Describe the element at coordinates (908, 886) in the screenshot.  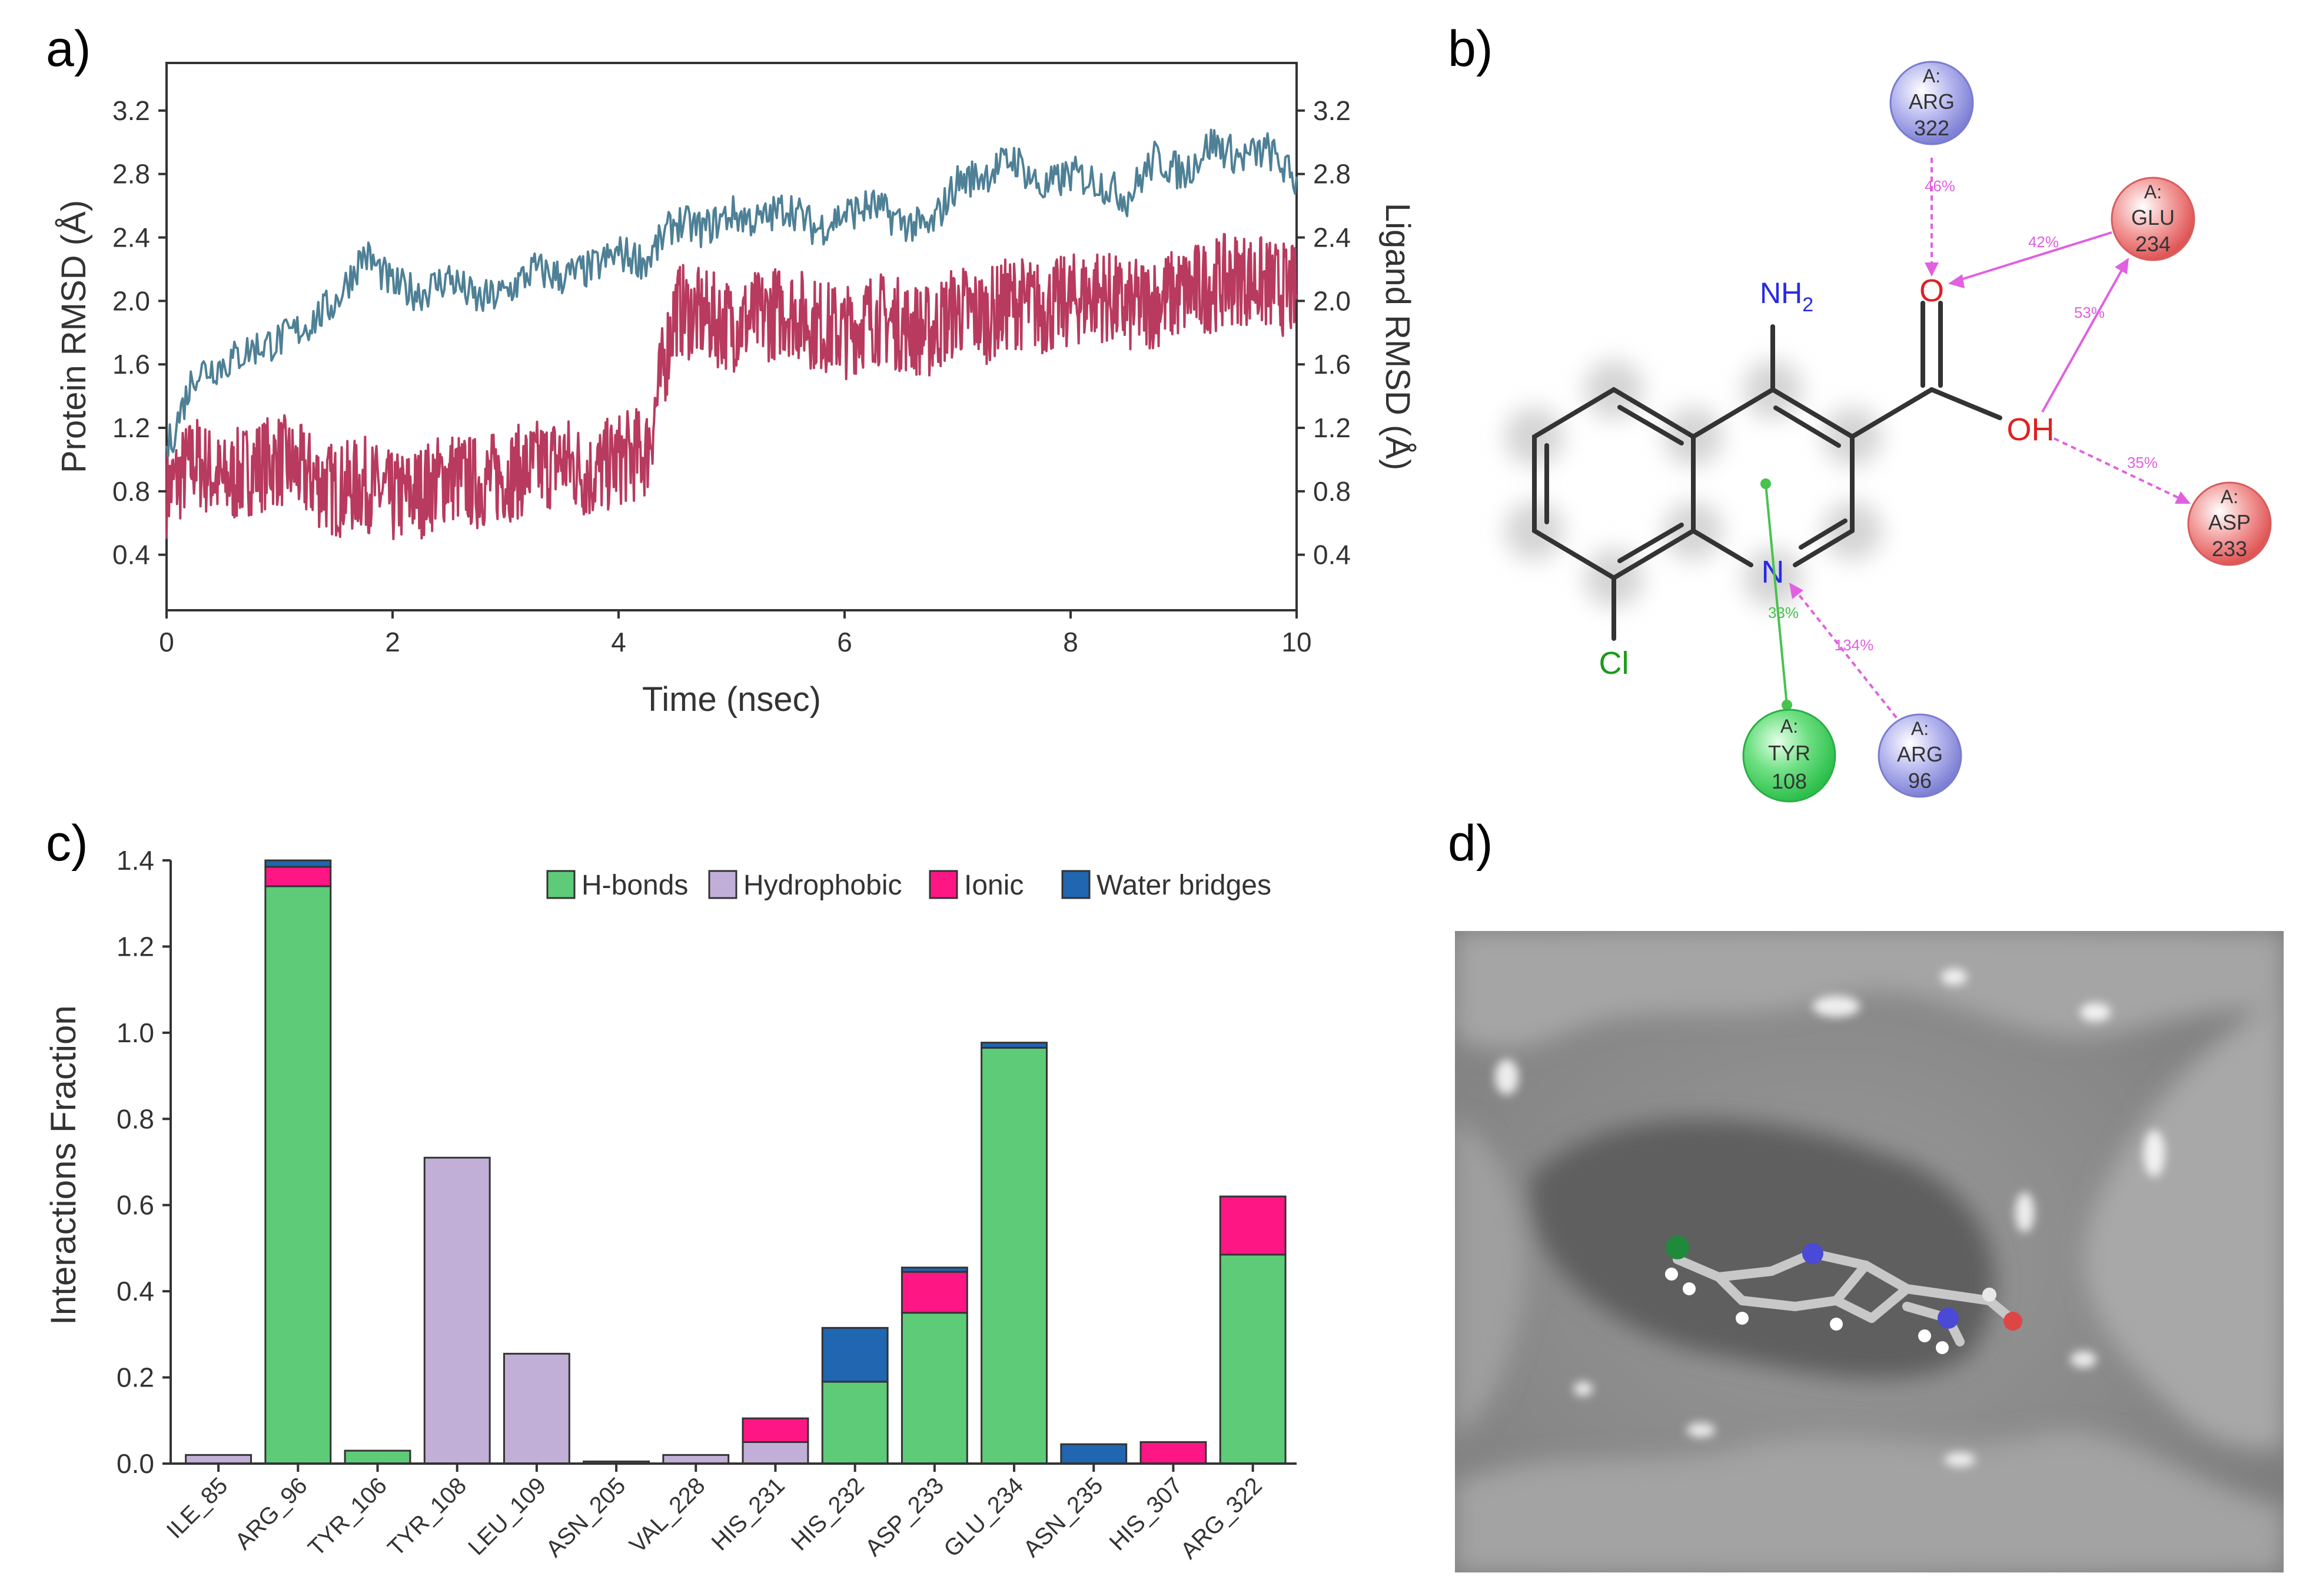
I see `interactions-legend: H-bonds Hydrophobic Ionic Water bridges` at that location.